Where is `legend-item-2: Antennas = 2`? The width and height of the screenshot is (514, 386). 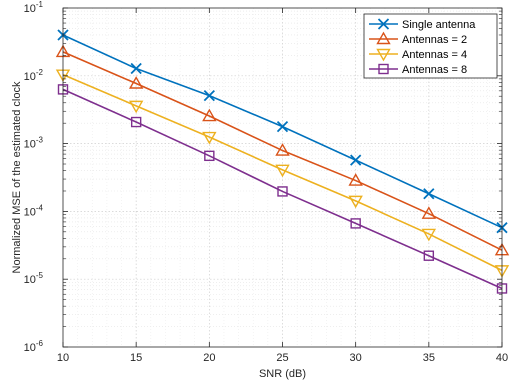
legend-item-2: Antennas = 2 is located at coordinates (418, 38).